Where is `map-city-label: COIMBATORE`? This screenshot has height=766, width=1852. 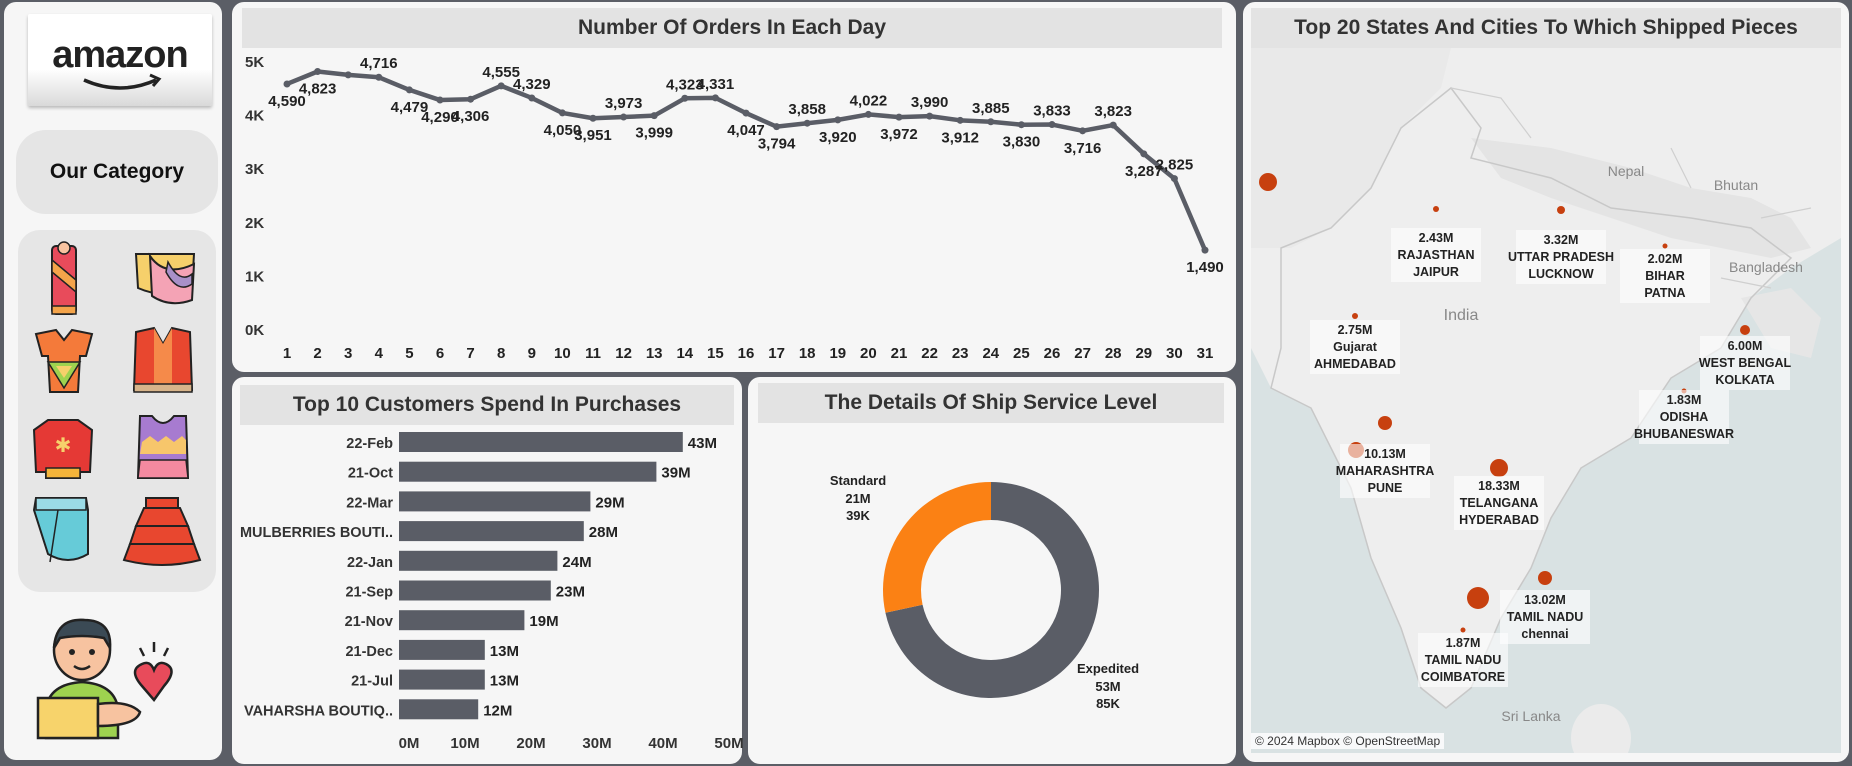 map-city-label: COIMBATORE is located at coordinates (1463, 677).